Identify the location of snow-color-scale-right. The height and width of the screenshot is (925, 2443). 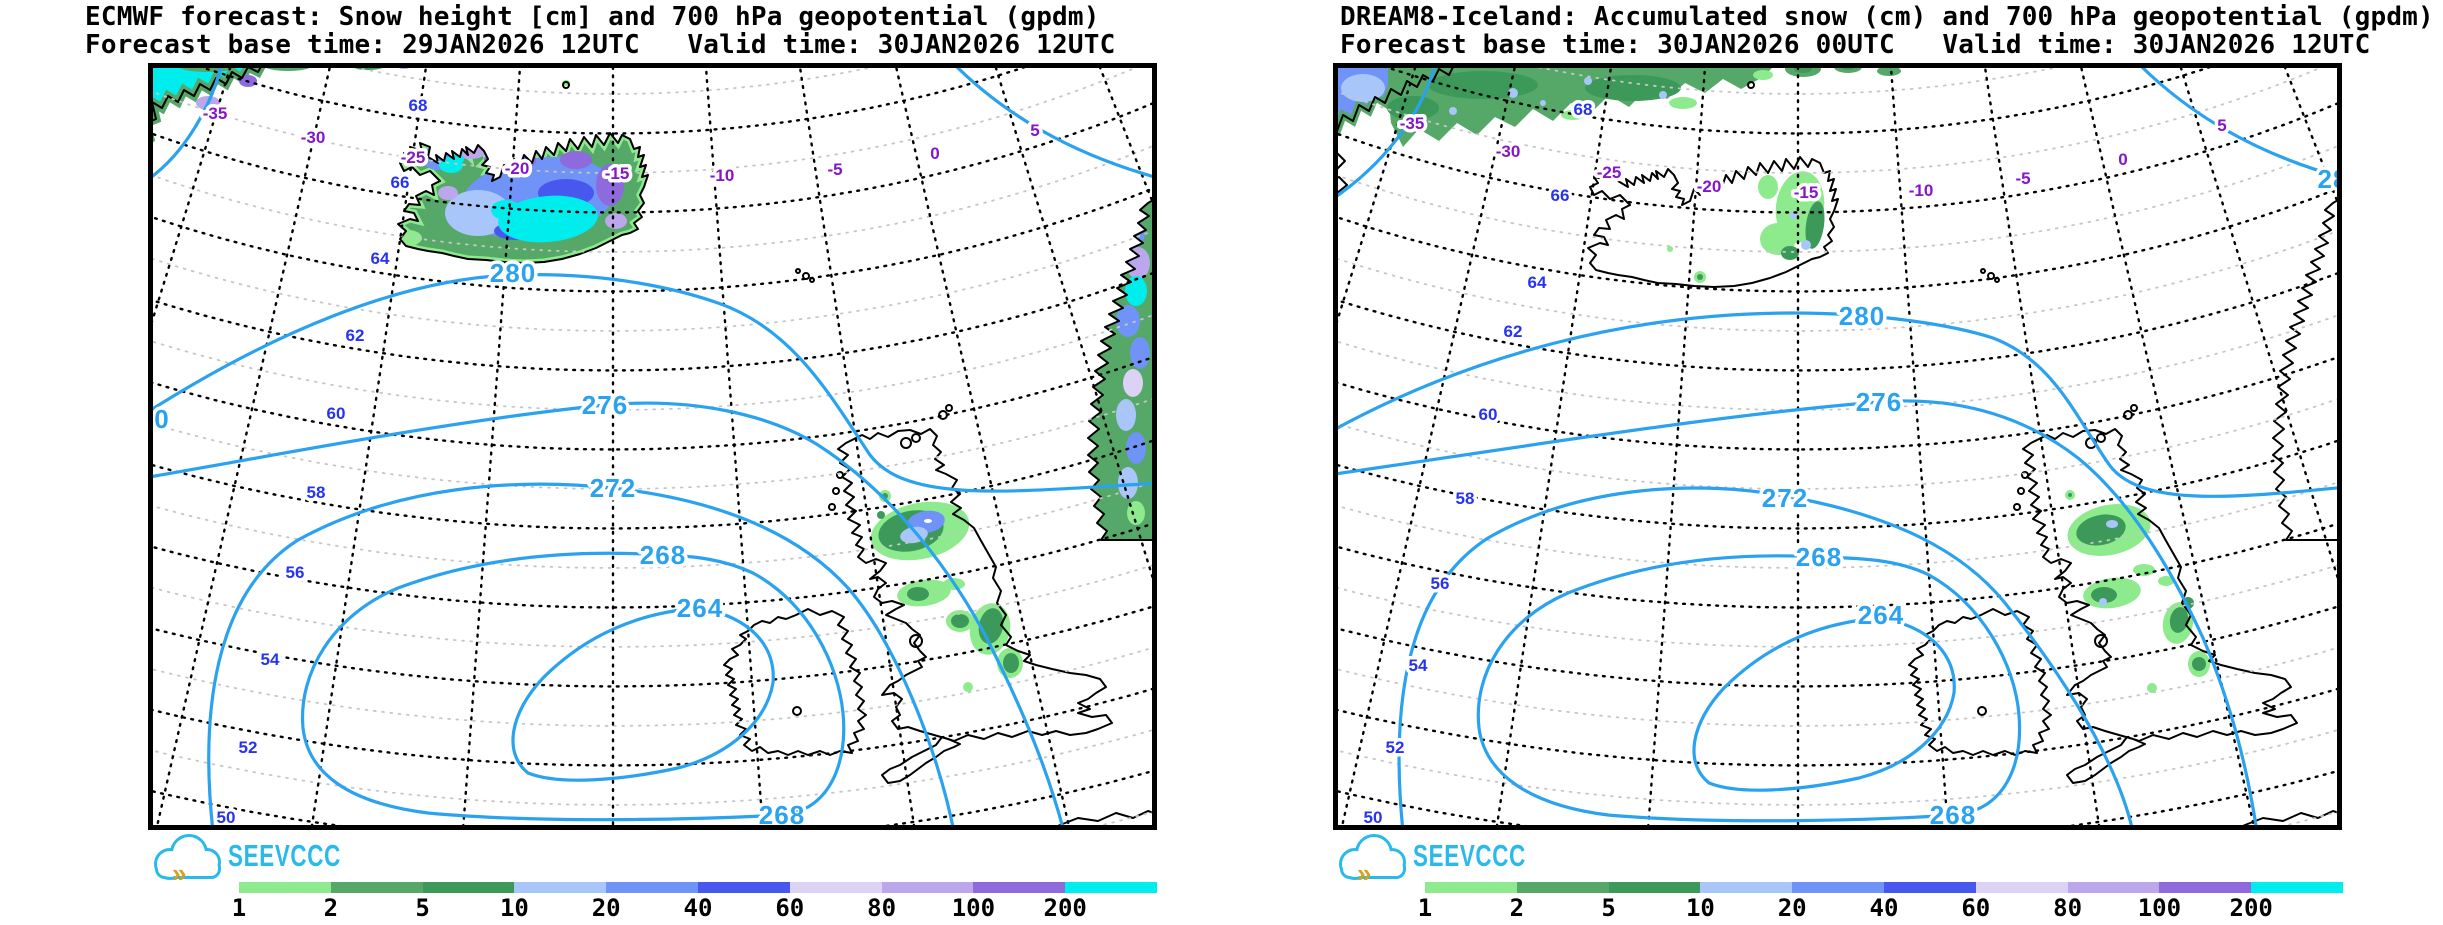
(1884, 887).